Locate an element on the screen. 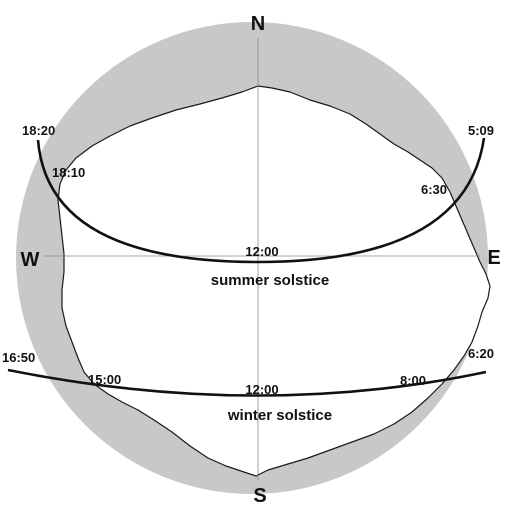 This screenshot has height=509, width=505. north-label: N is located at coordinates (258, 24).